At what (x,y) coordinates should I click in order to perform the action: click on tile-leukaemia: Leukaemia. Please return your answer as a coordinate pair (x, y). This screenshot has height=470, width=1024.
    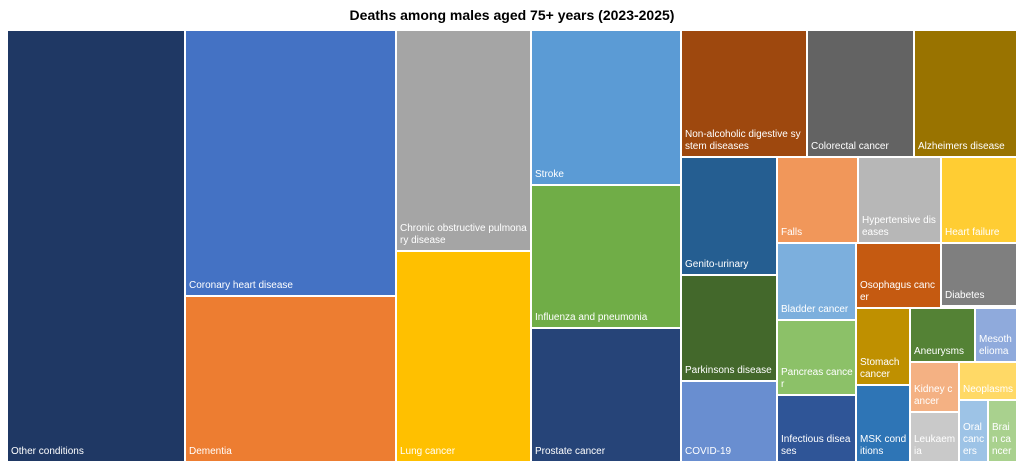
    Looking at the image, I should click on (934, 437).